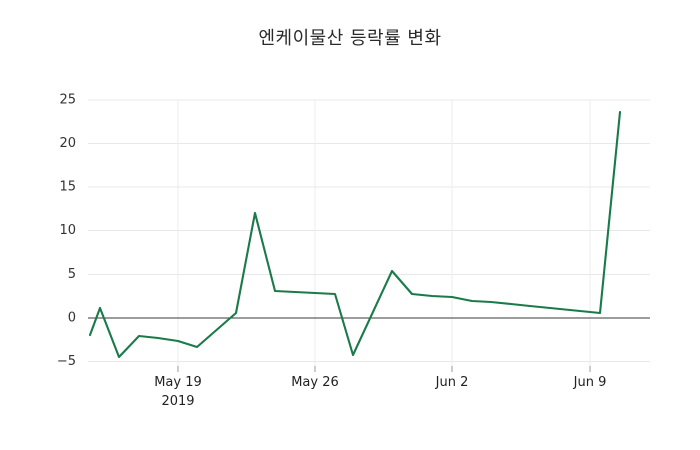  I want to click on y-axis-tick-label-4: 15, so click(67, 187).